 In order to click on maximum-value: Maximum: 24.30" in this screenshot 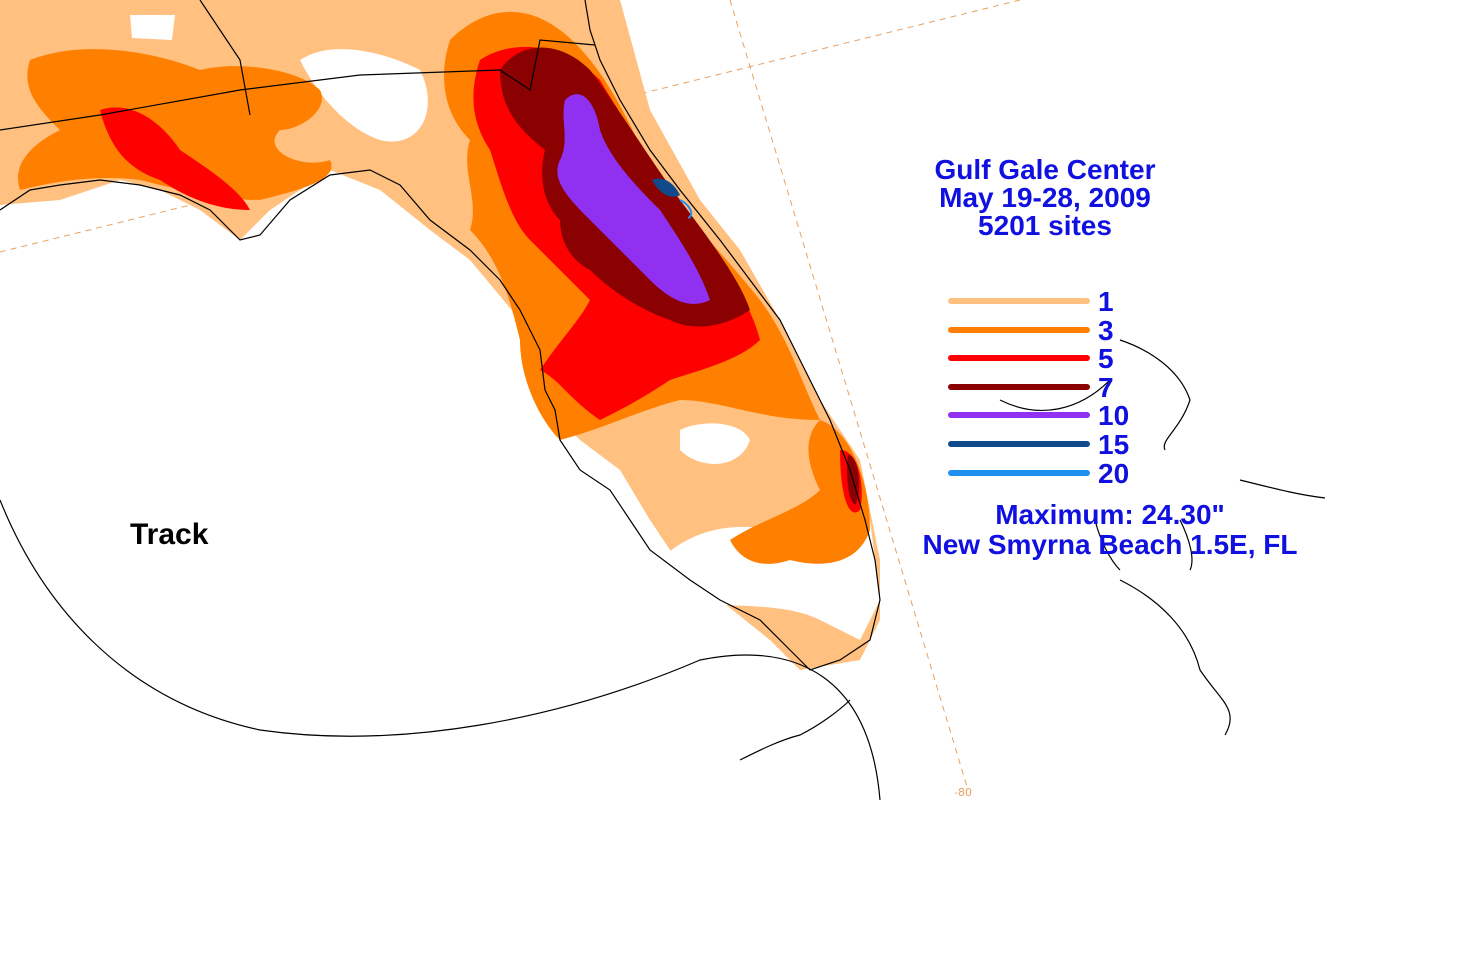, I will do `click(1110, 514)`.